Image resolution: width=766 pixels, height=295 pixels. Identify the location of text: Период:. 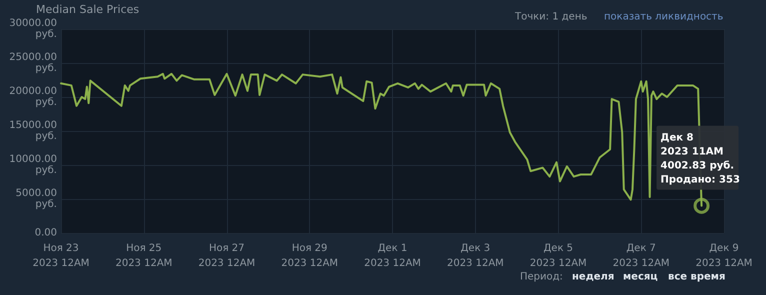
(541, 277).